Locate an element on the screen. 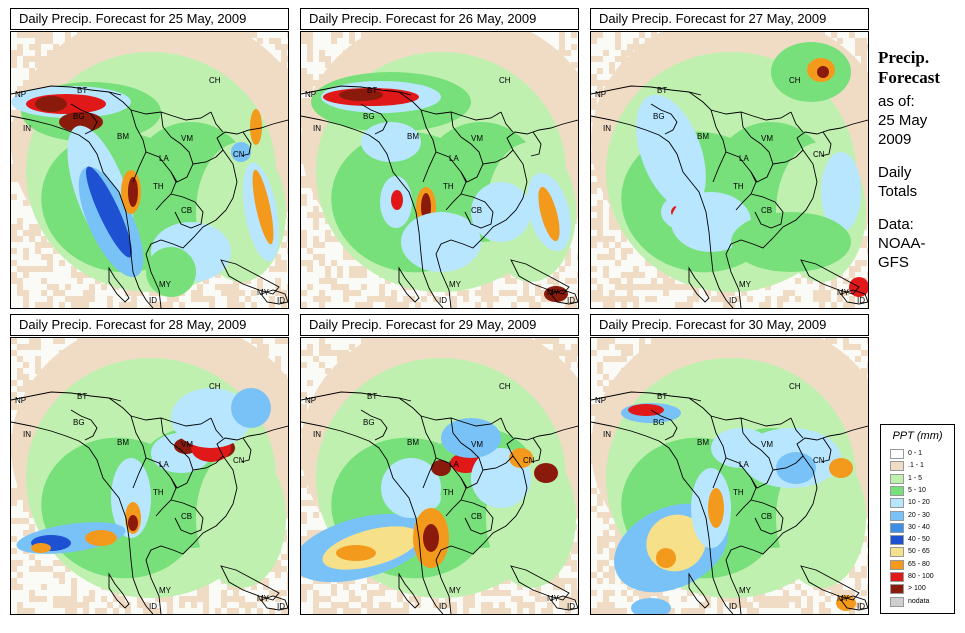 This screenshot has width=965, height=633. panel-title-6: Daily Precip. Forecast for 30 May, 2009 is located at coordinates (729, 325).